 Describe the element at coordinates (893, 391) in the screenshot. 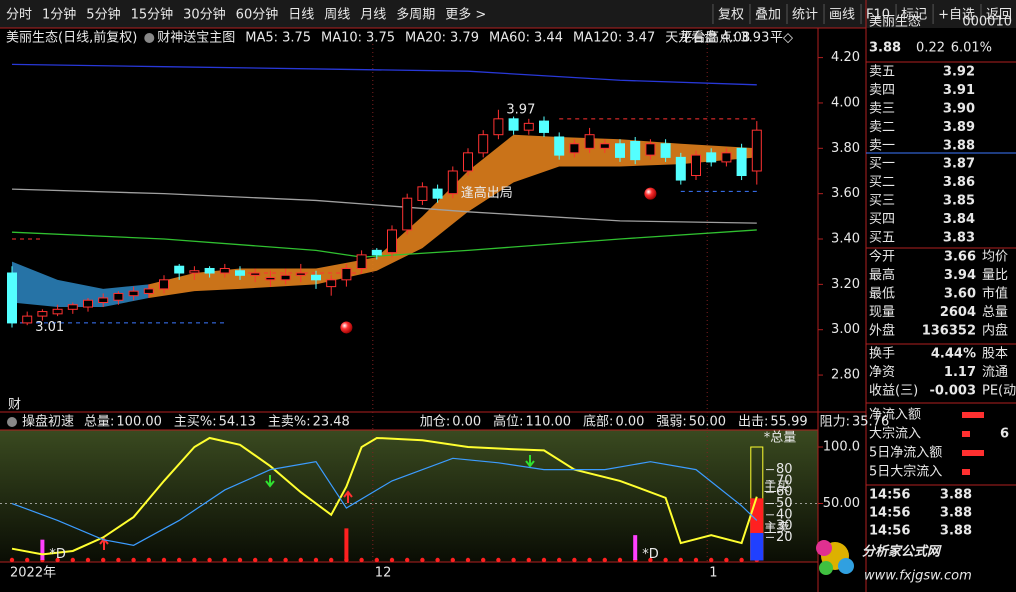

I see `stat-label: 收益(三)` at that location.